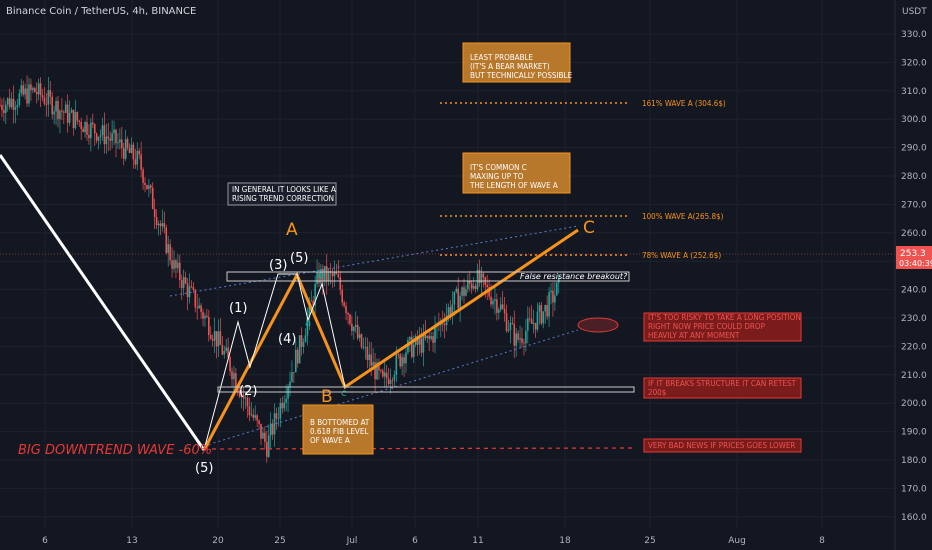 Image resolution: width=932 pixels, height=550 pixels. What do you see at coordinates (374, 261) in the screenshot?
I see `channel-top-line` at bounding box center [374, 261].